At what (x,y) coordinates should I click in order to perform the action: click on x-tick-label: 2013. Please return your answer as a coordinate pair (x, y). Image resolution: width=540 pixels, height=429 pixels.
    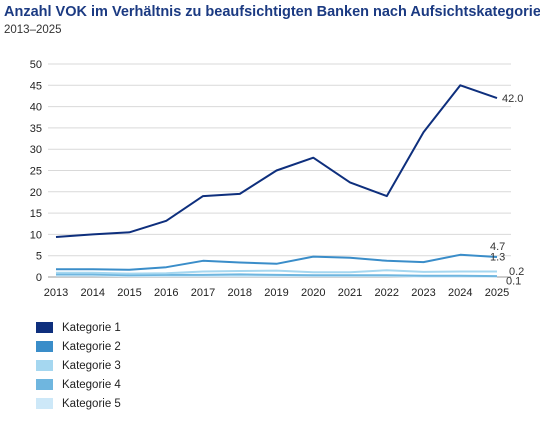
    Looking at the image, I should click on (56, 293).